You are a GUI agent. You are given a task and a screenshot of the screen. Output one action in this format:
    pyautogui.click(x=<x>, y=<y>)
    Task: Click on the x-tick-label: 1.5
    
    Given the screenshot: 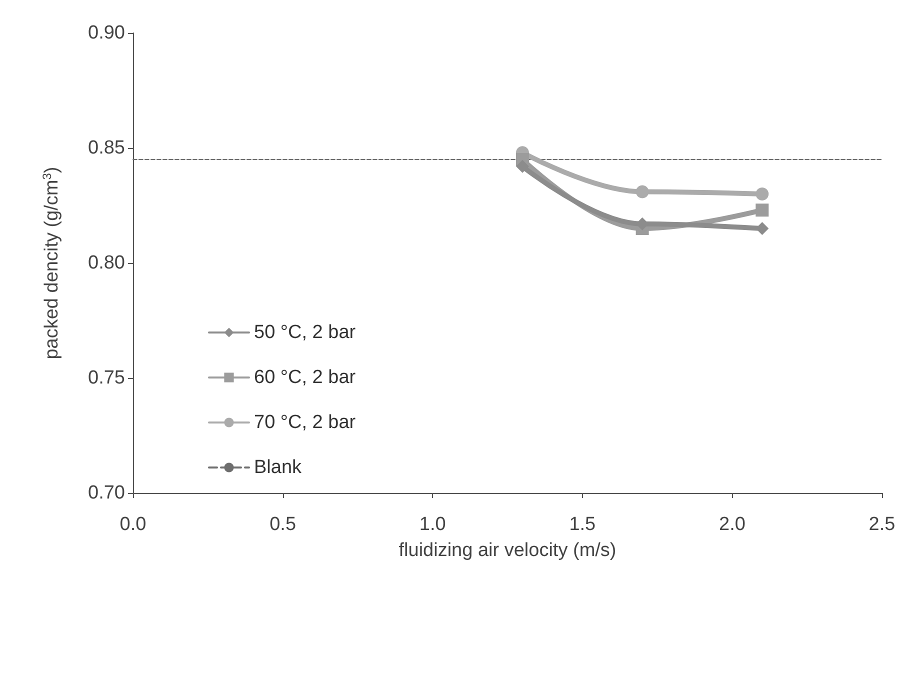 What is the action you would take?
    pyautogui.click(x=582, y=524)
    